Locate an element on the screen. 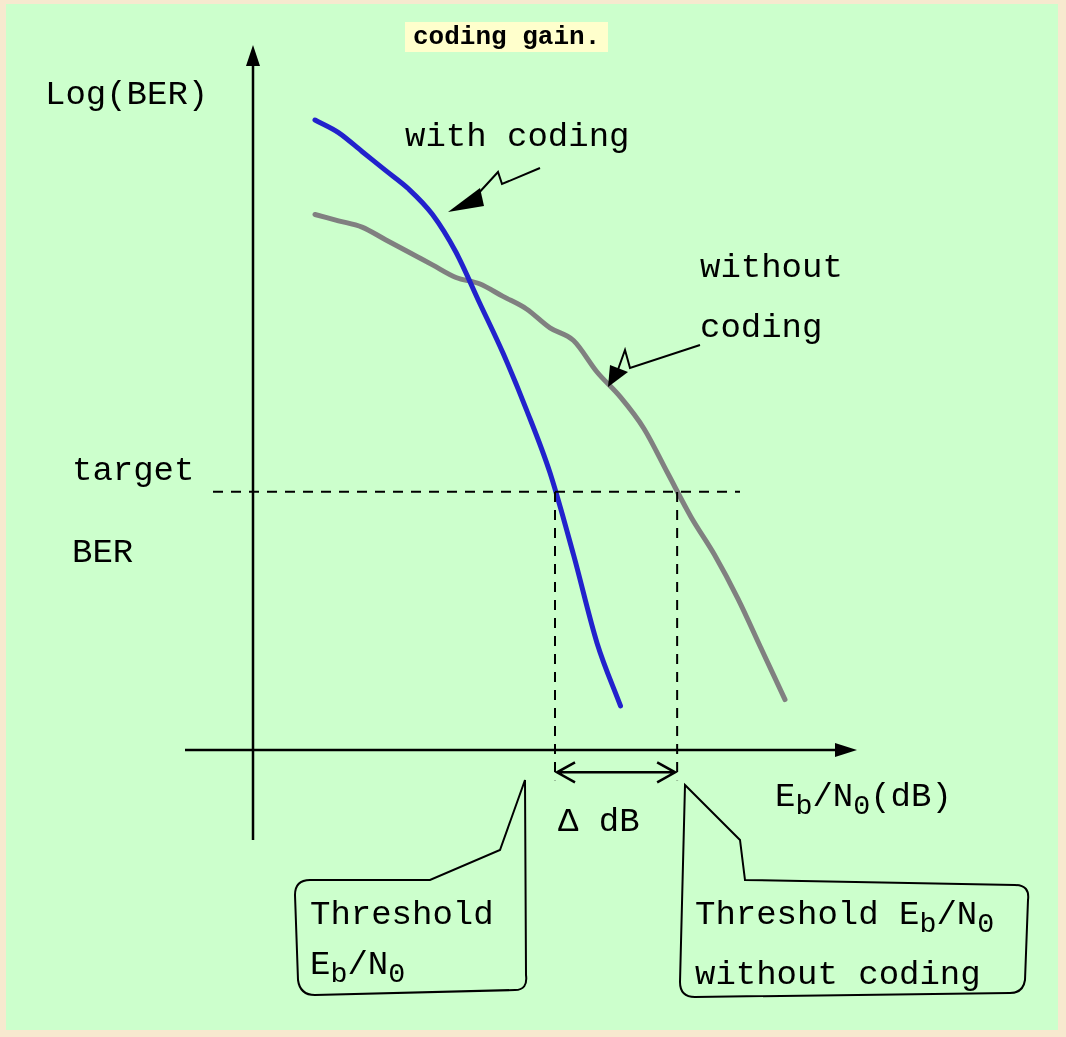 This screenshot has width=1066, height=1037. chart-title: coding gain. is located at coordinates (507, 37).